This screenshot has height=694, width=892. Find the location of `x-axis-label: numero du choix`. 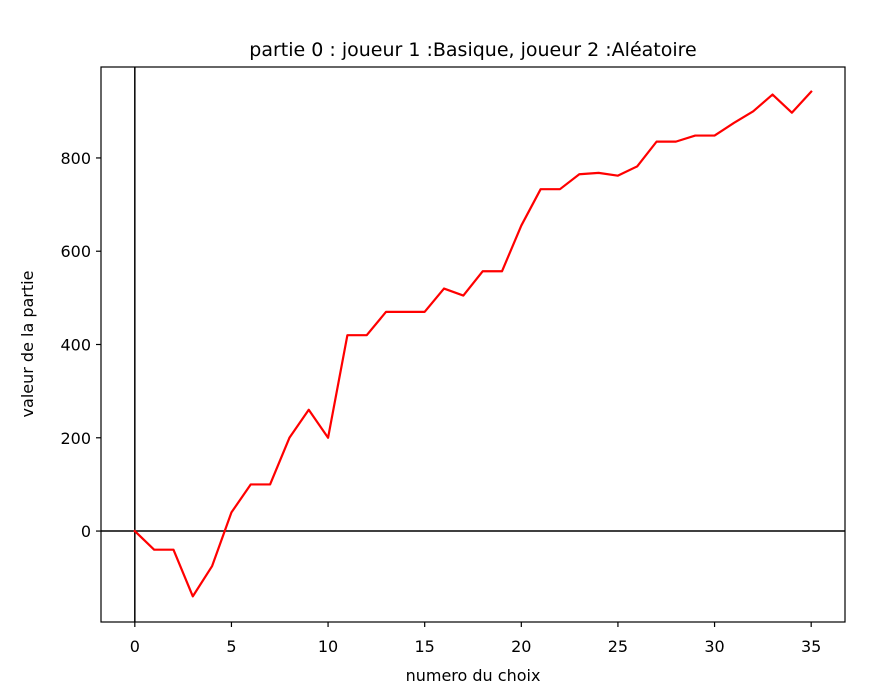

x-axis-label: numero du choix is located at coordinates (473, 675).